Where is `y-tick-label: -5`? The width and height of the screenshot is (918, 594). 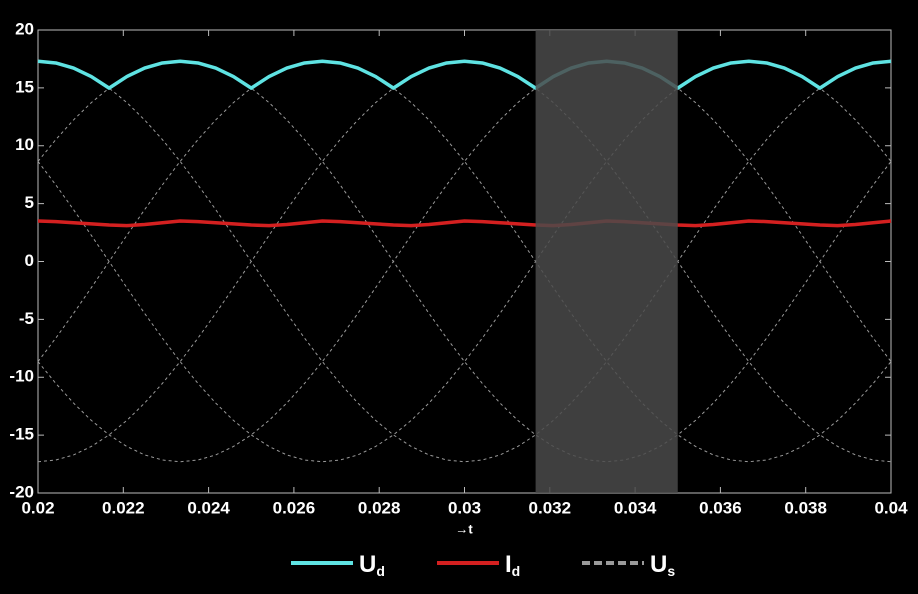 y-tick-label: -5 is located at coordinates (26, 318).